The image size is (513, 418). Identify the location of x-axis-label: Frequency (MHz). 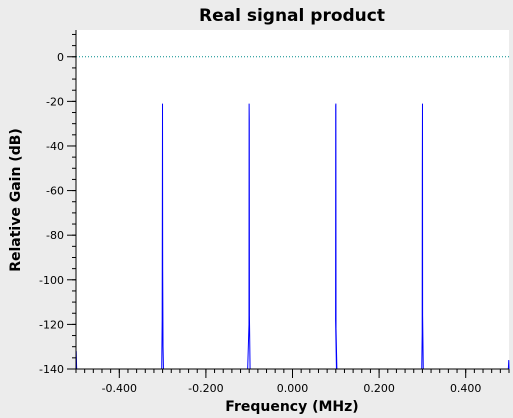
(291, 407).